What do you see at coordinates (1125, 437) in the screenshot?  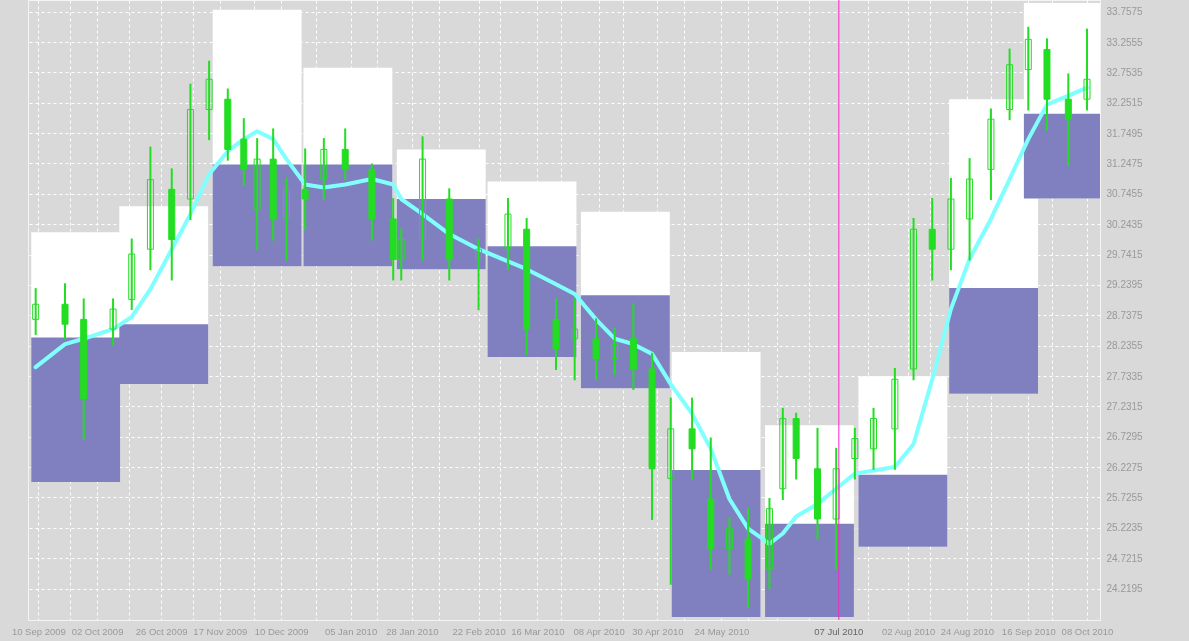 I see `y-tick-label: 26.7295` at bounding box center [1125, 437].